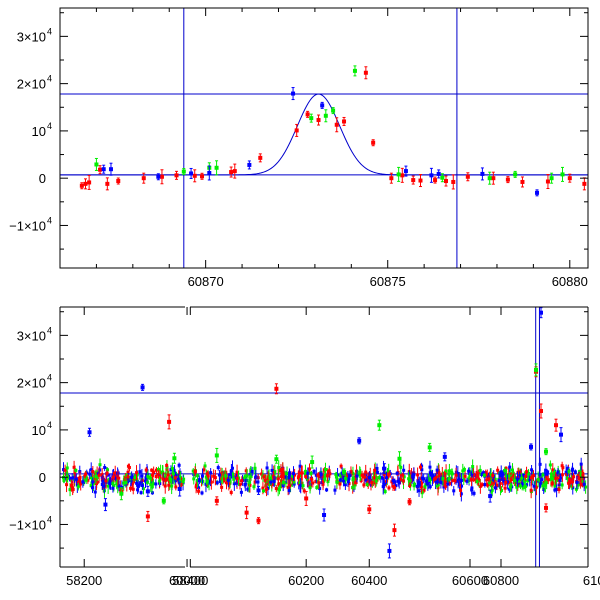 This screenshot has height=600, width=600. Describe the element at coordinates (369, 580) in the screenshot. I see `x-tick-label: 60400` at that location.